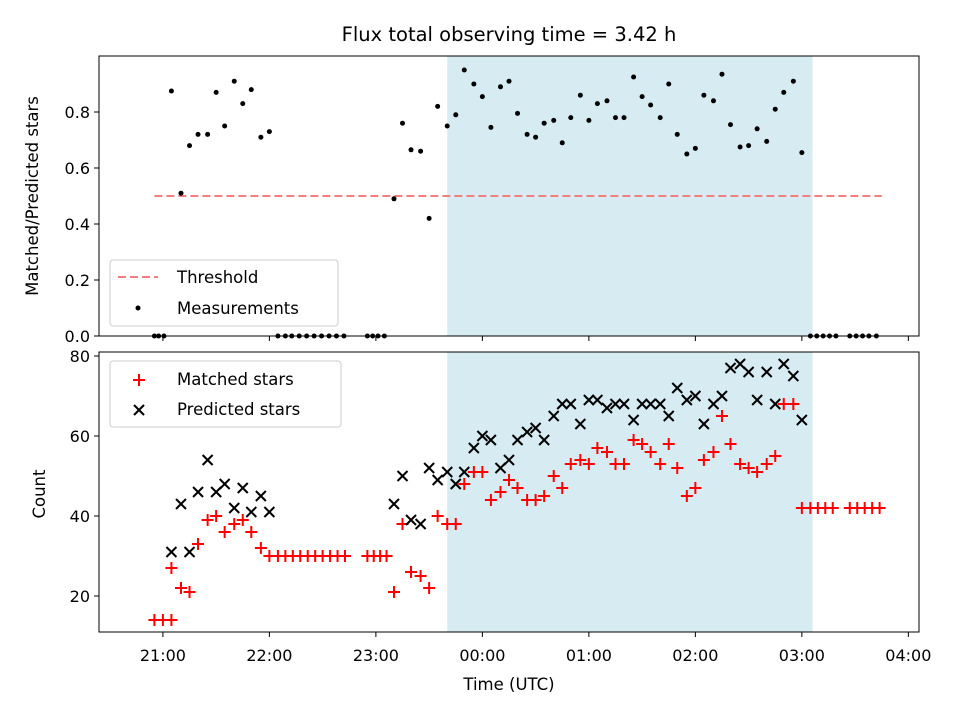  I want to click on bottom-y-tick-label: 60, so click(80, 436).